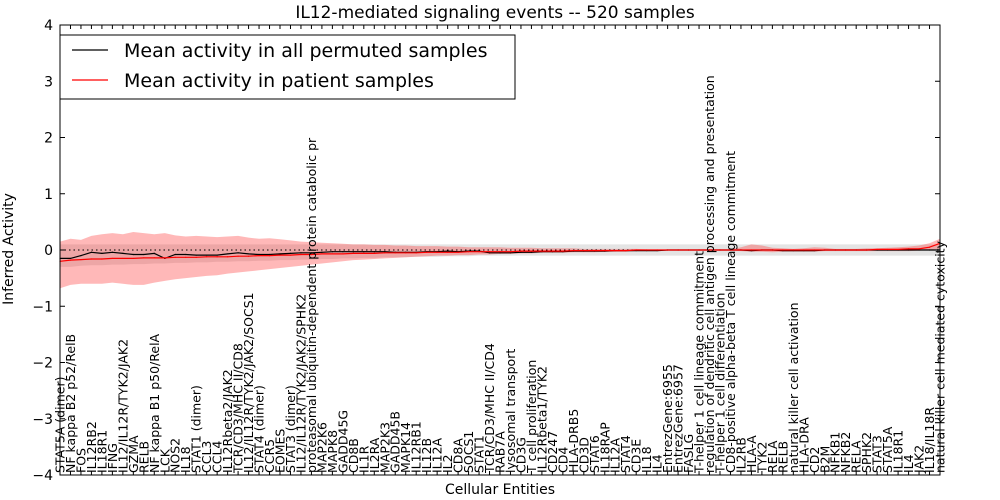 Image resolution: width=1000 pixels, height=500 pixels. I want to click on x-tick-label: STAT5A (dimer), so click(60, 425).